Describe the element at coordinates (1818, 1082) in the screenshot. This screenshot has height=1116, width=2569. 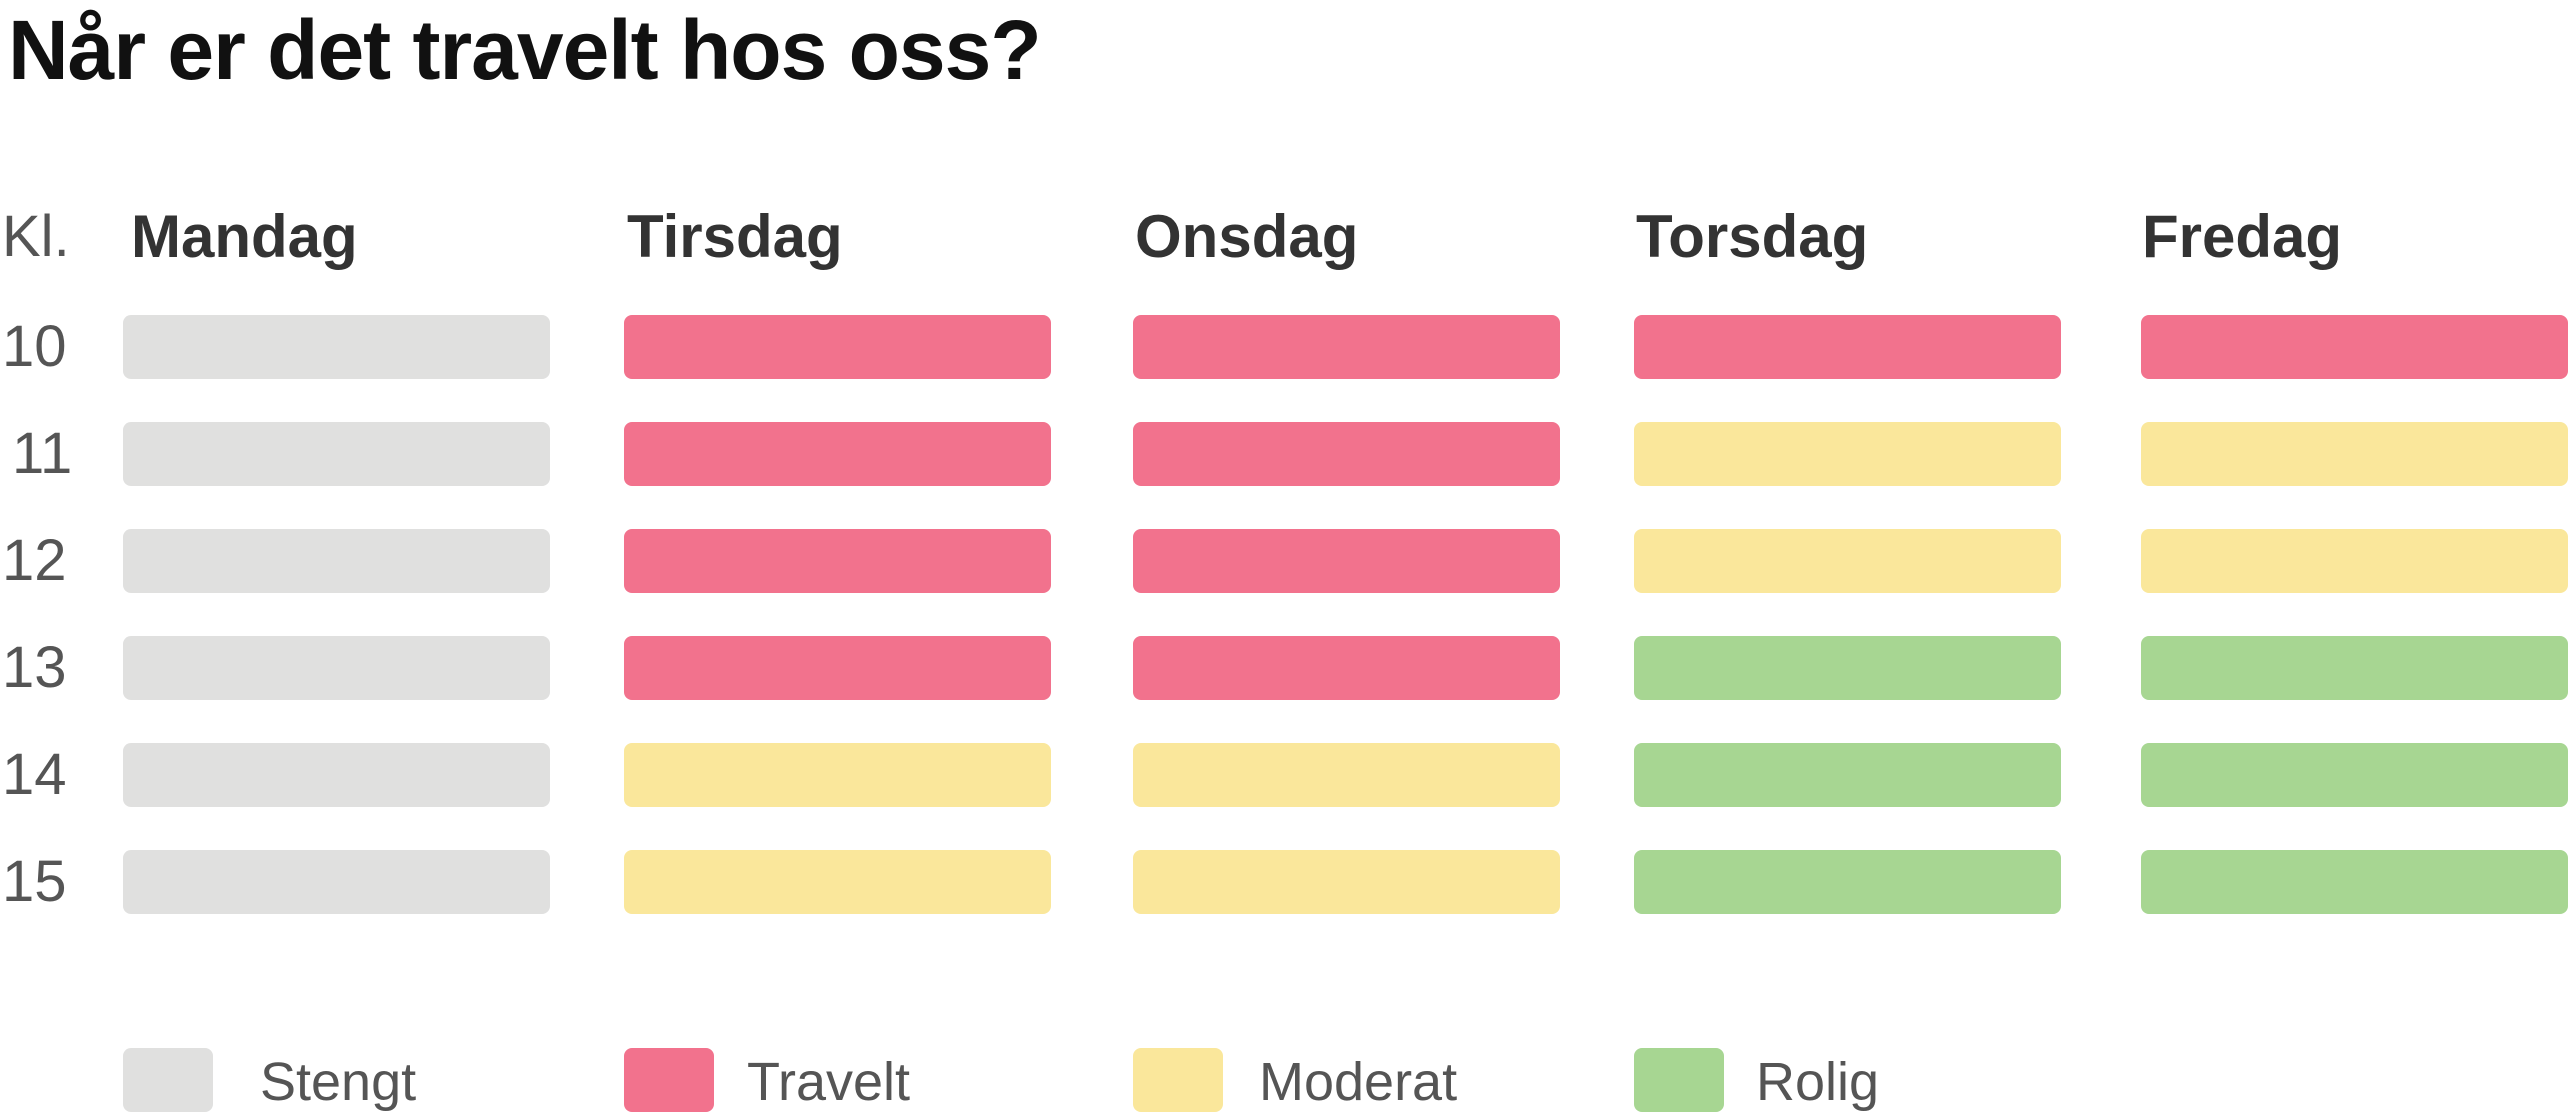
I see `legend-label-rolig: Rolig` at that location.